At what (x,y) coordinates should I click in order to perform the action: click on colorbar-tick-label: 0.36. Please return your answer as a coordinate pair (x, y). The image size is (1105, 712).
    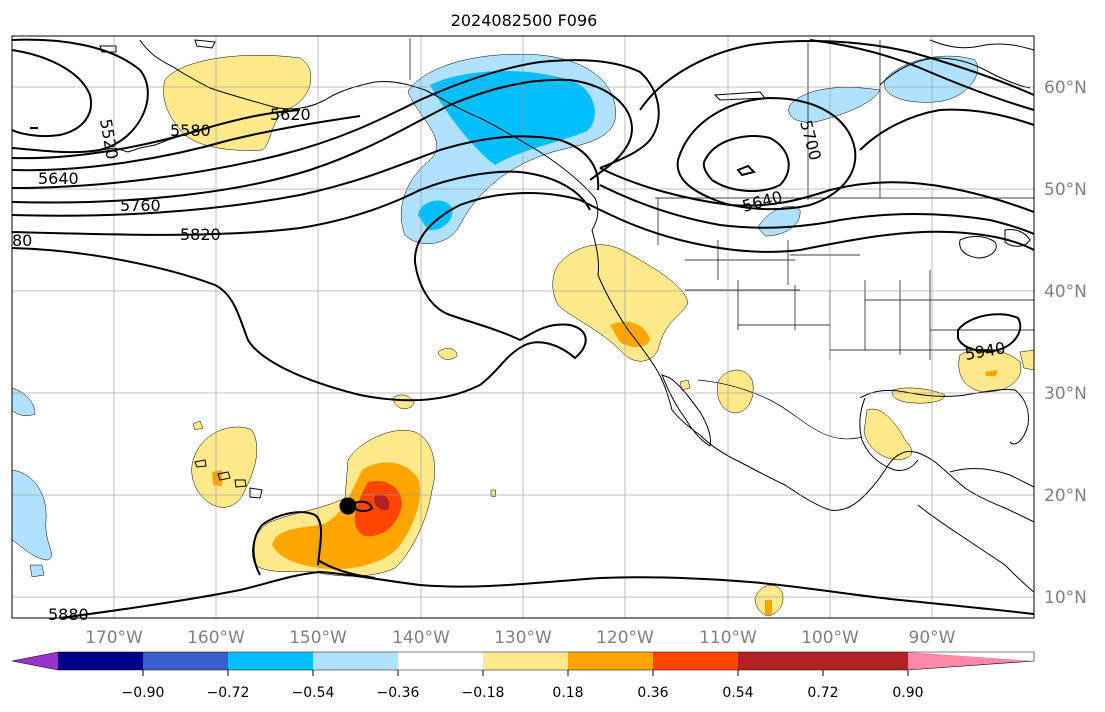
    Looking at the image, I should click on (652, 693).